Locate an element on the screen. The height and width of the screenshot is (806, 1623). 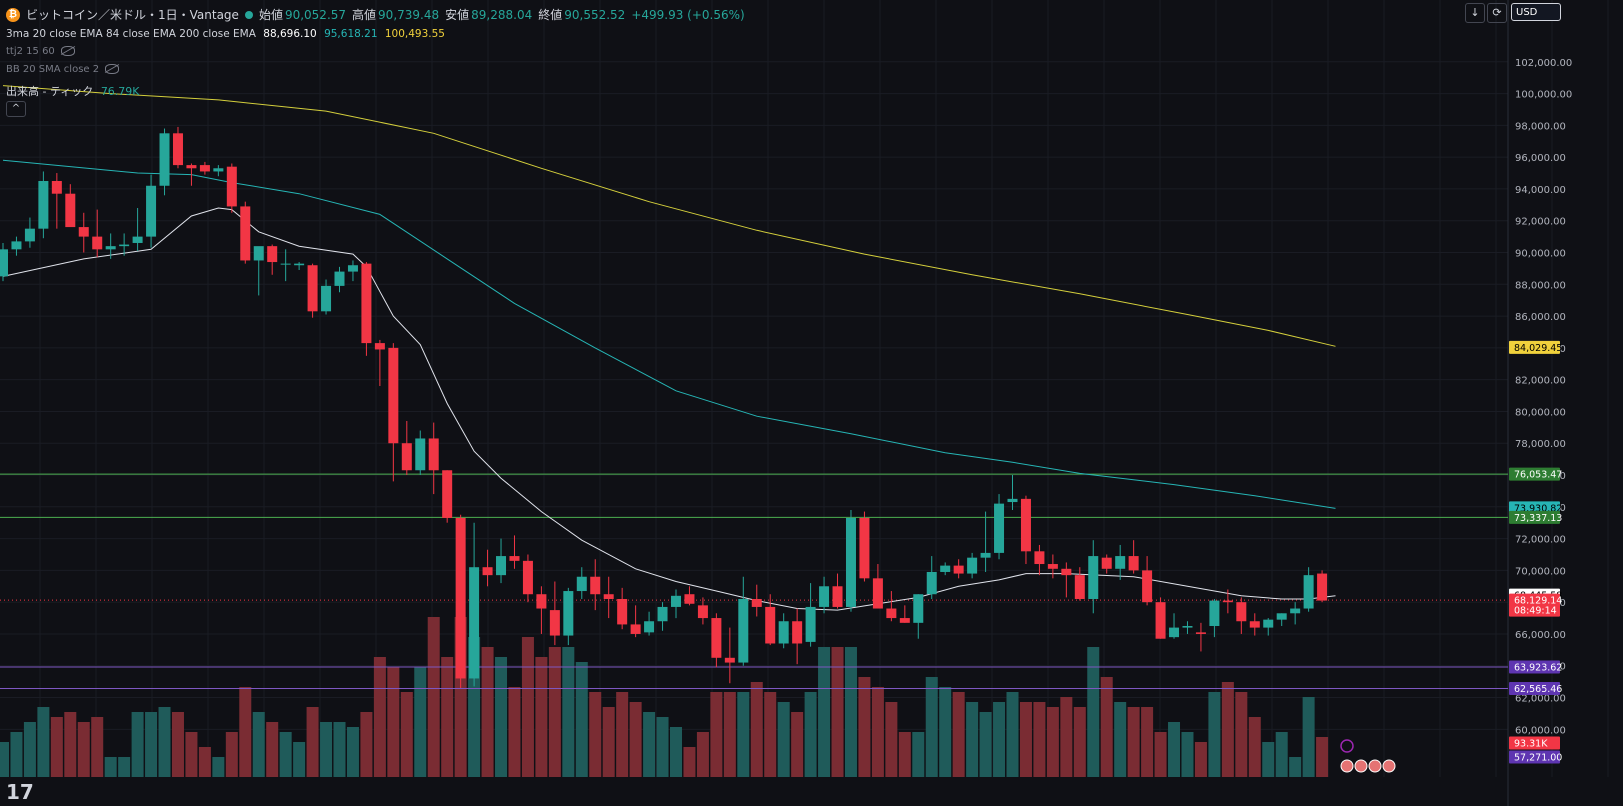
price-tick-label: 96,000.00 is located at coordinates (1540, 158).